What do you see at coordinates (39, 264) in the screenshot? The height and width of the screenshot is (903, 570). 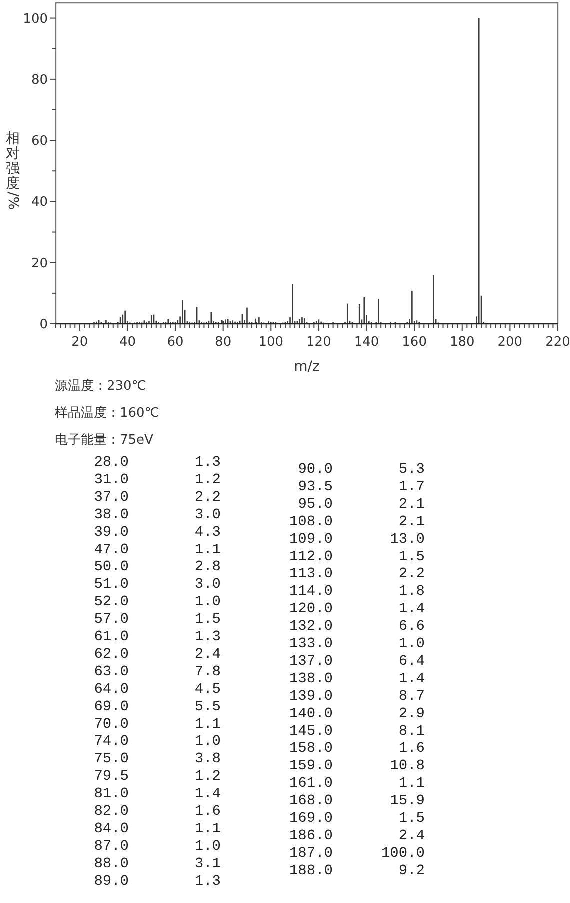 I see `y-tick-label: 20` at bounding box center [39, 264].